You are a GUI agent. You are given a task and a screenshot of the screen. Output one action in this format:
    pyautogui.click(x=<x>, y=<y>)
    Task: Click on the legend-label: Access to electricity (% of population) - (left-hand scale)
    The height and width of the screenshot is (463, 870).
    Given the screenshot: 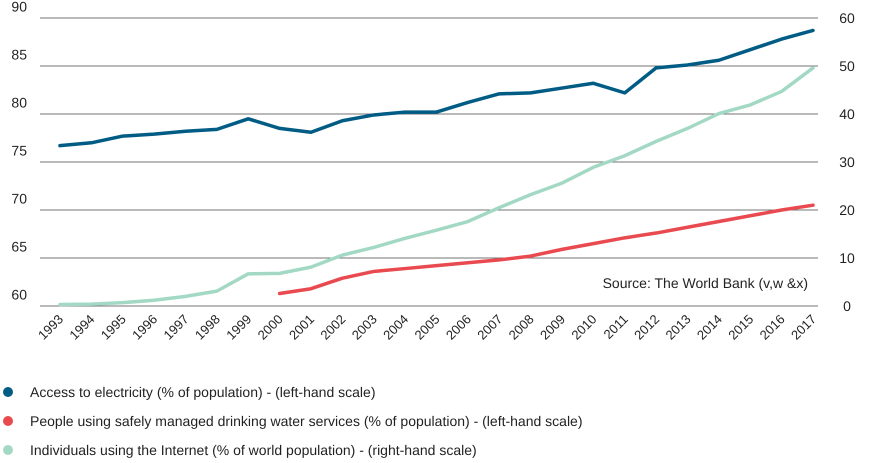 What is the action you would take?
    pyautogui.click(x=203, y=392)
    